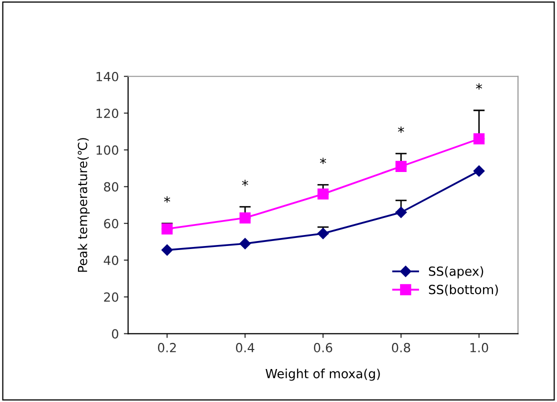  Describe the element at coordinates (107, 77) in the screenshot. I see `y-tick-label: 140` at that location.